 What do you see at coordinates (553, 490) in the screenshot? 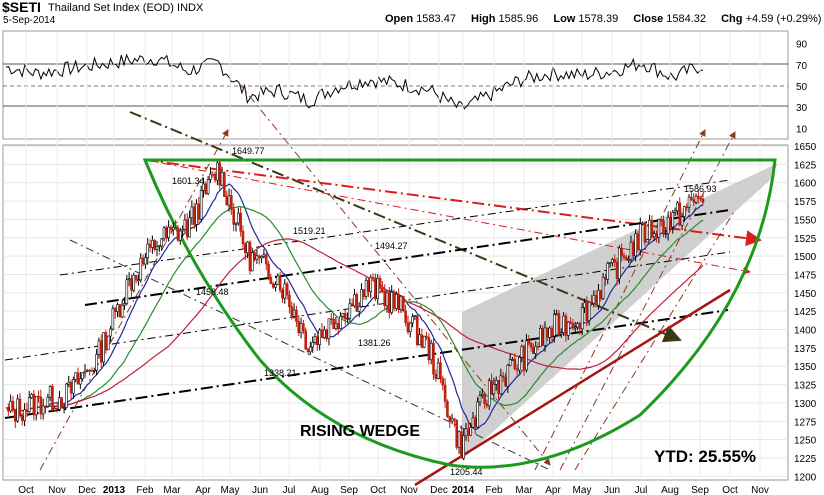
I see `time-tick-label: Apr` at bounding box center [553, 490].